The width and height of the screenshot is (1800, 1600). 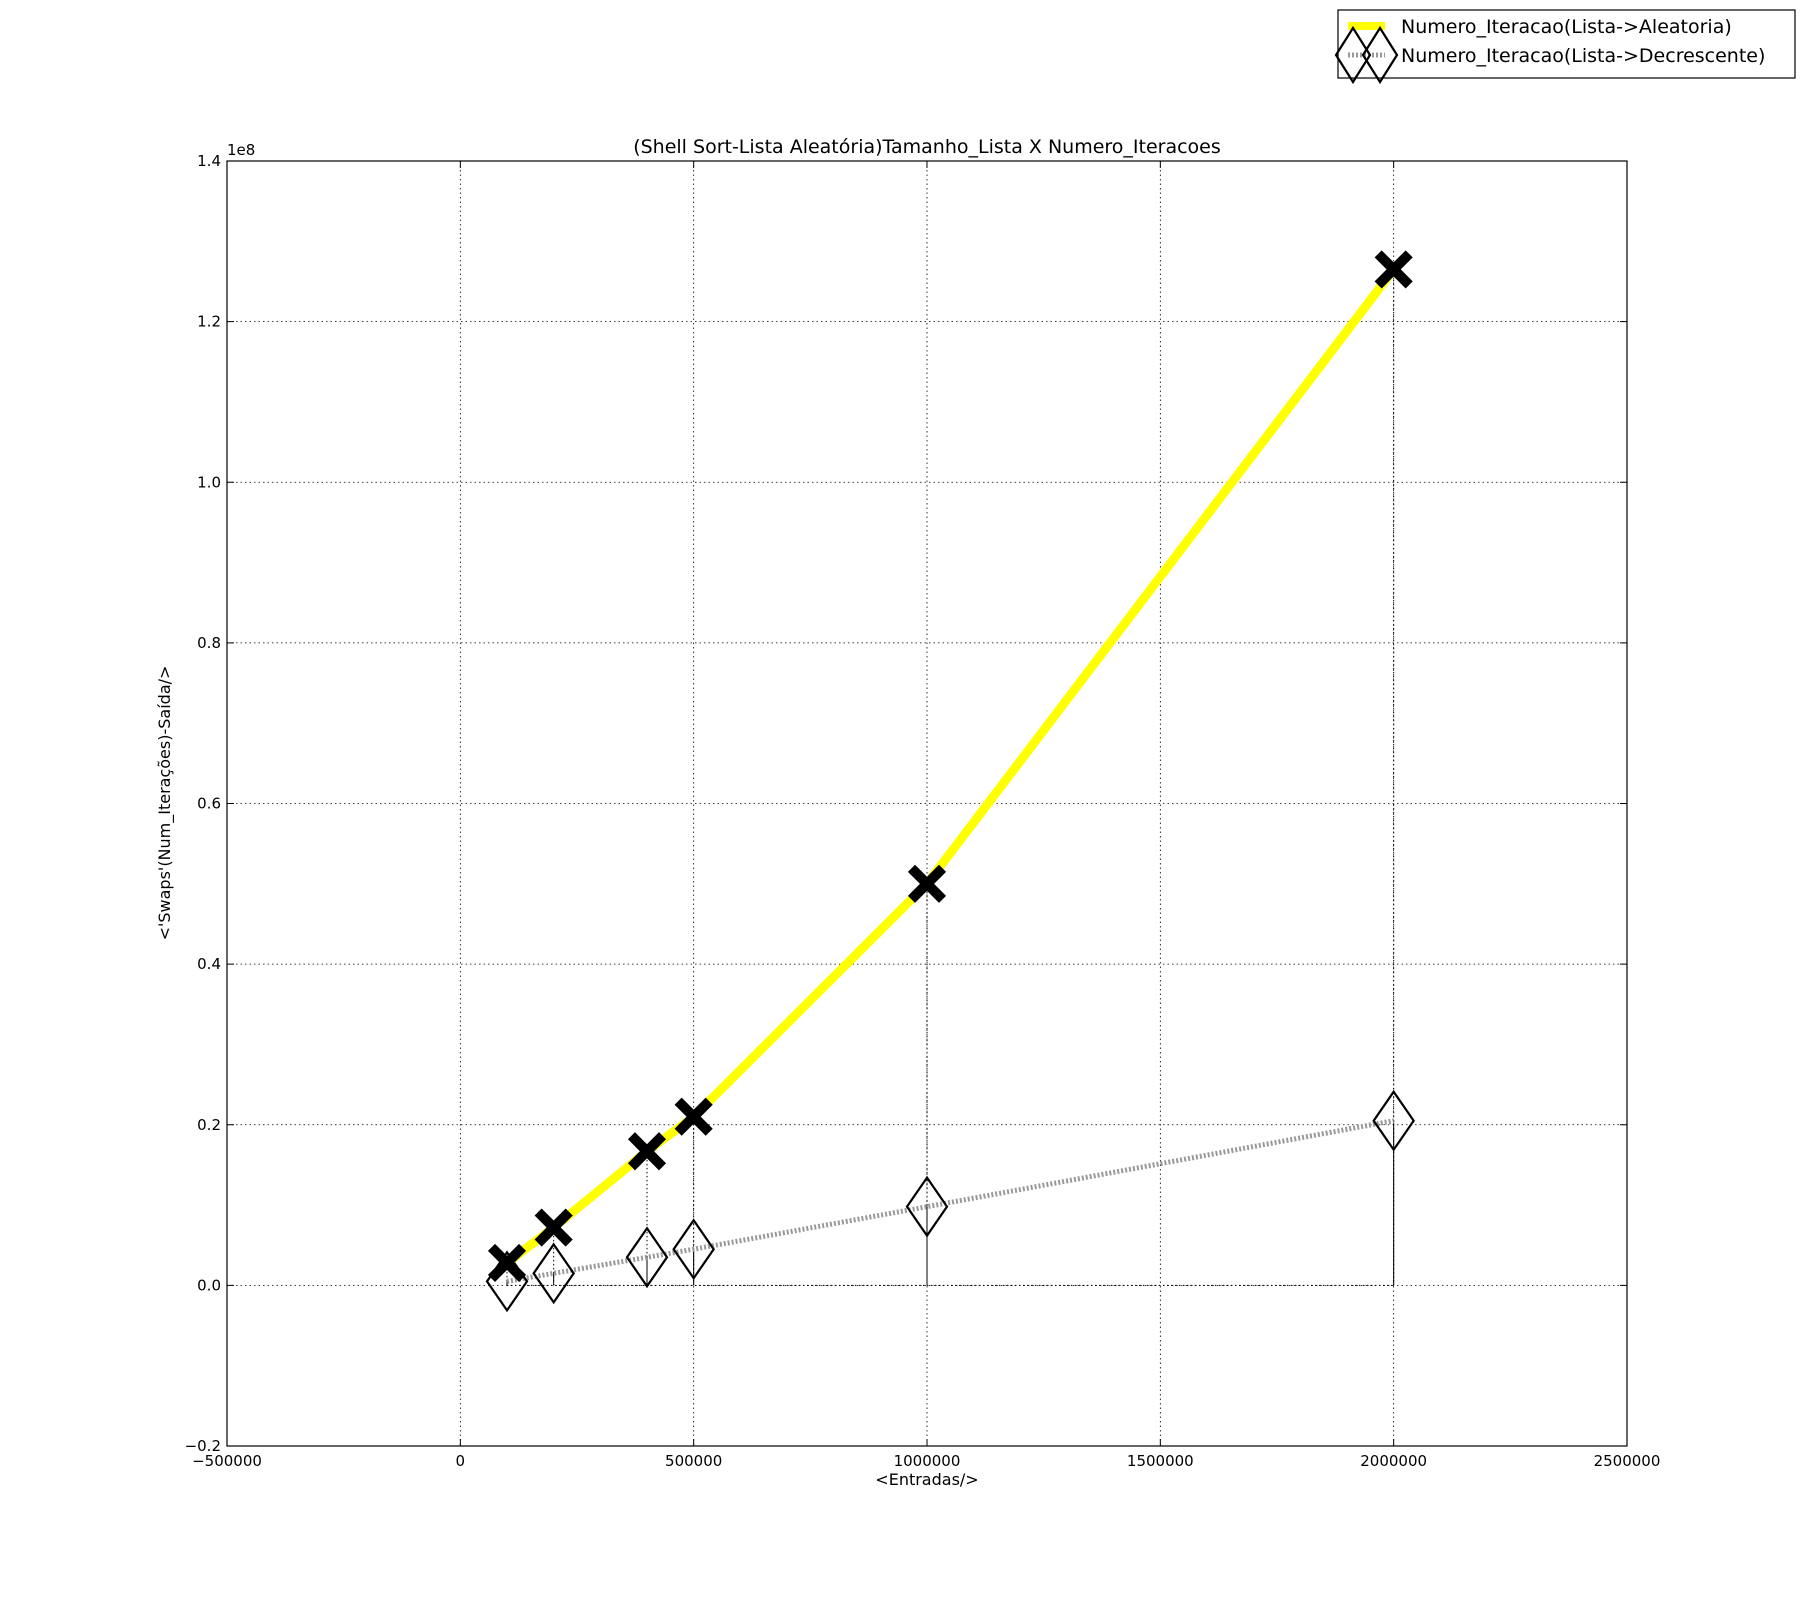 What do you see at coordinates (241, 150) in the screenshot?
I see `y-offset-label: 1e8` at bounding box center [241, 150].